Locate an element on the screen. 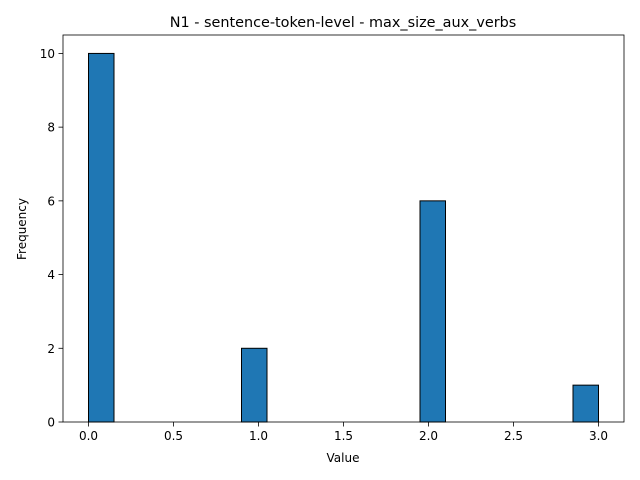  y-tick-label: 4 is located at coordinates (51, 275).